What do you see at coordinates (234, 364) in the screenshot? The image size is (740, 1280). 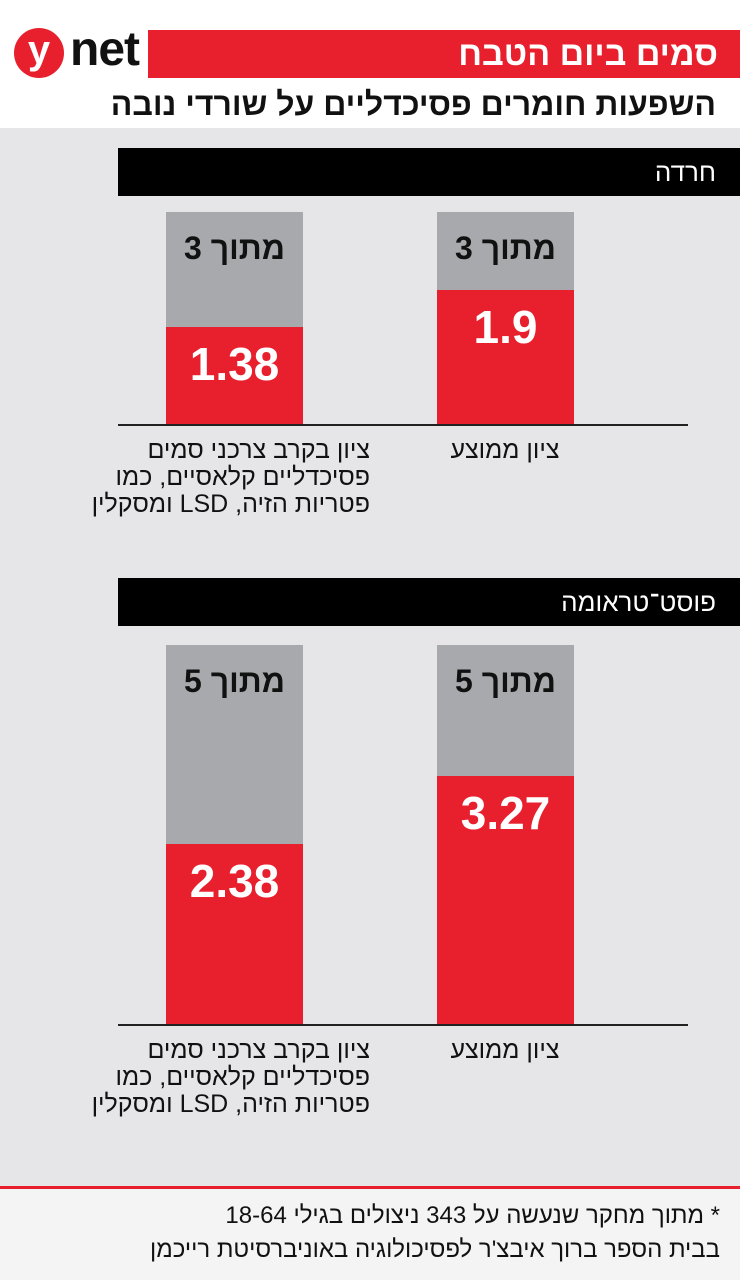 I see `value-label: 1.38` at bounding box center [234, 364].